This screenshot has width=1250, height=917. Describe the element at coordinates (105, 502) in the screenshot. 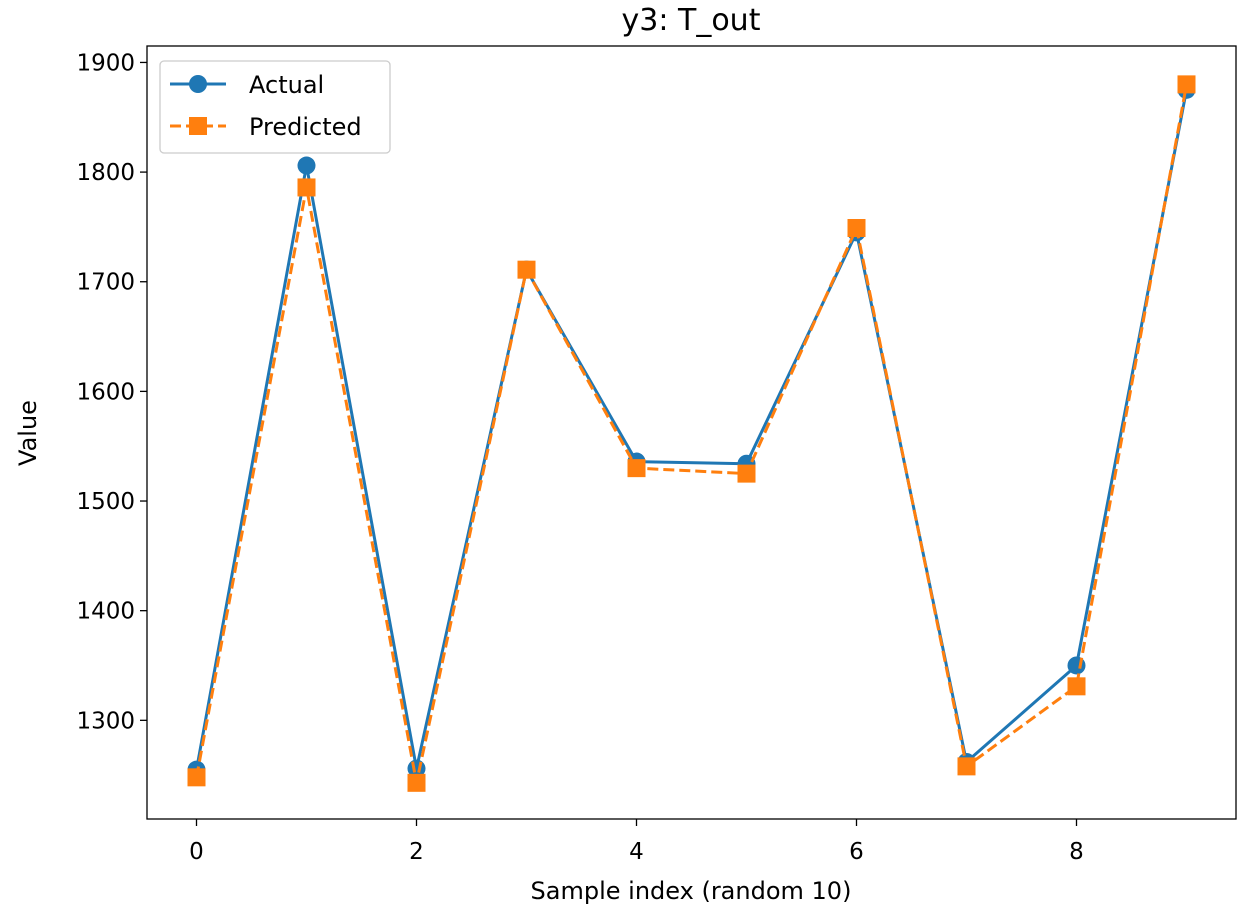

I see `y-tick-label: 1500` at that location.